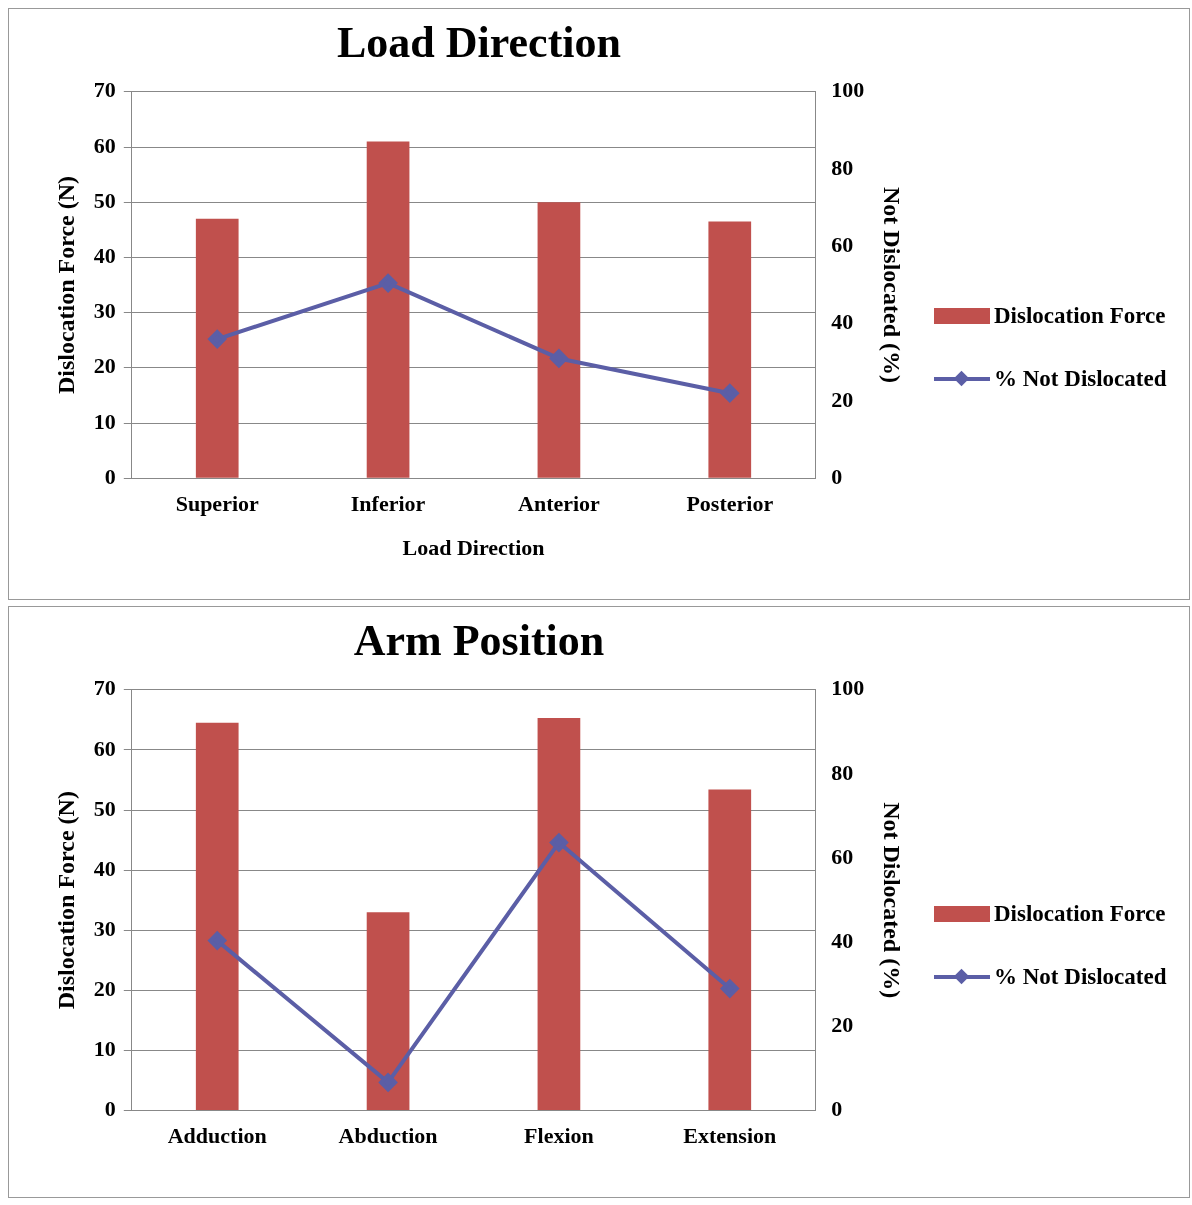  What do you see at coordinates (730, 1136) in the screenshot?
I see `x-tick-label: Extension` at bounding box center [730, 1136].